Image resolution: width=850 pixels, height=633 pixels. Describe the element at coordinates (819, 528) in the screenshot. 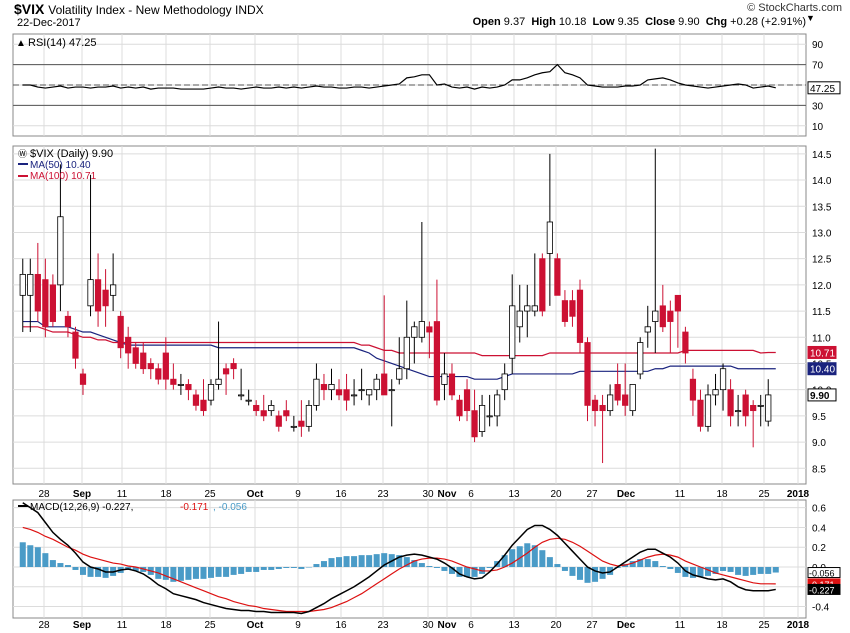

I see `macd-tick-label: 0.4` at that location.